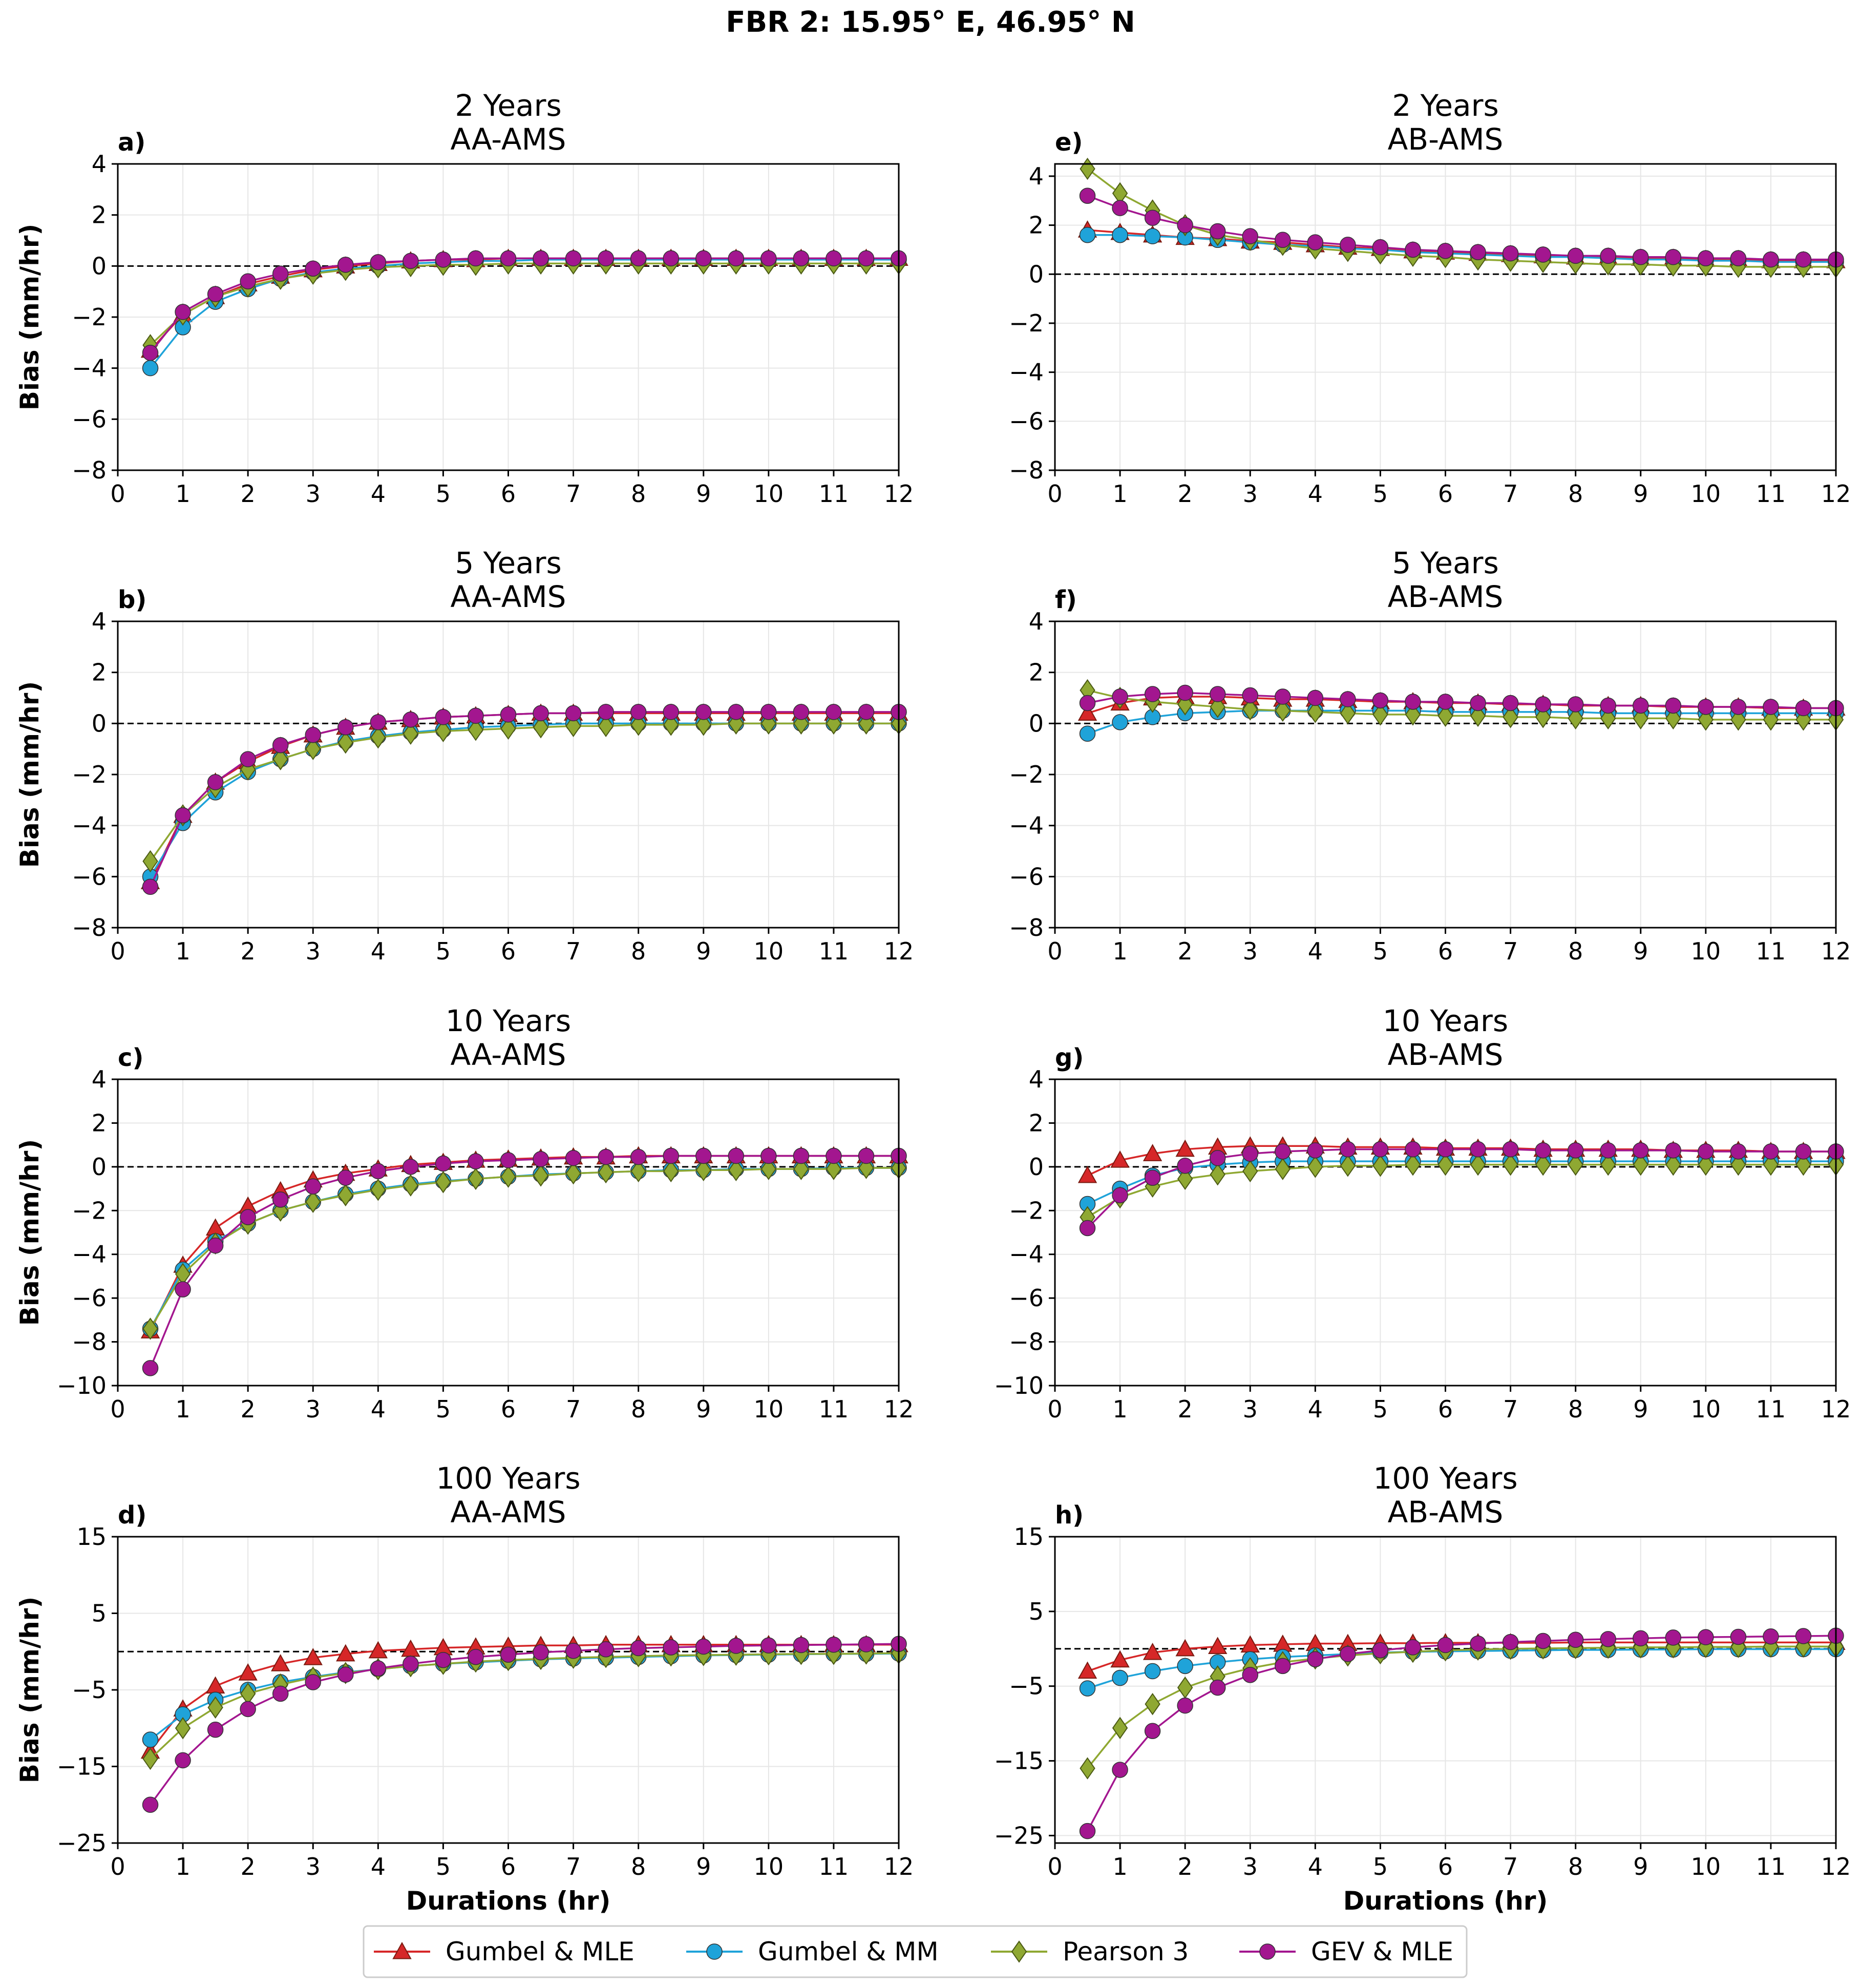 This screenshot has width=1861, height=1988. Describe the element at coordinates (769, 1409) in the screenshot. I see `x-tick-label: 10` at that location.